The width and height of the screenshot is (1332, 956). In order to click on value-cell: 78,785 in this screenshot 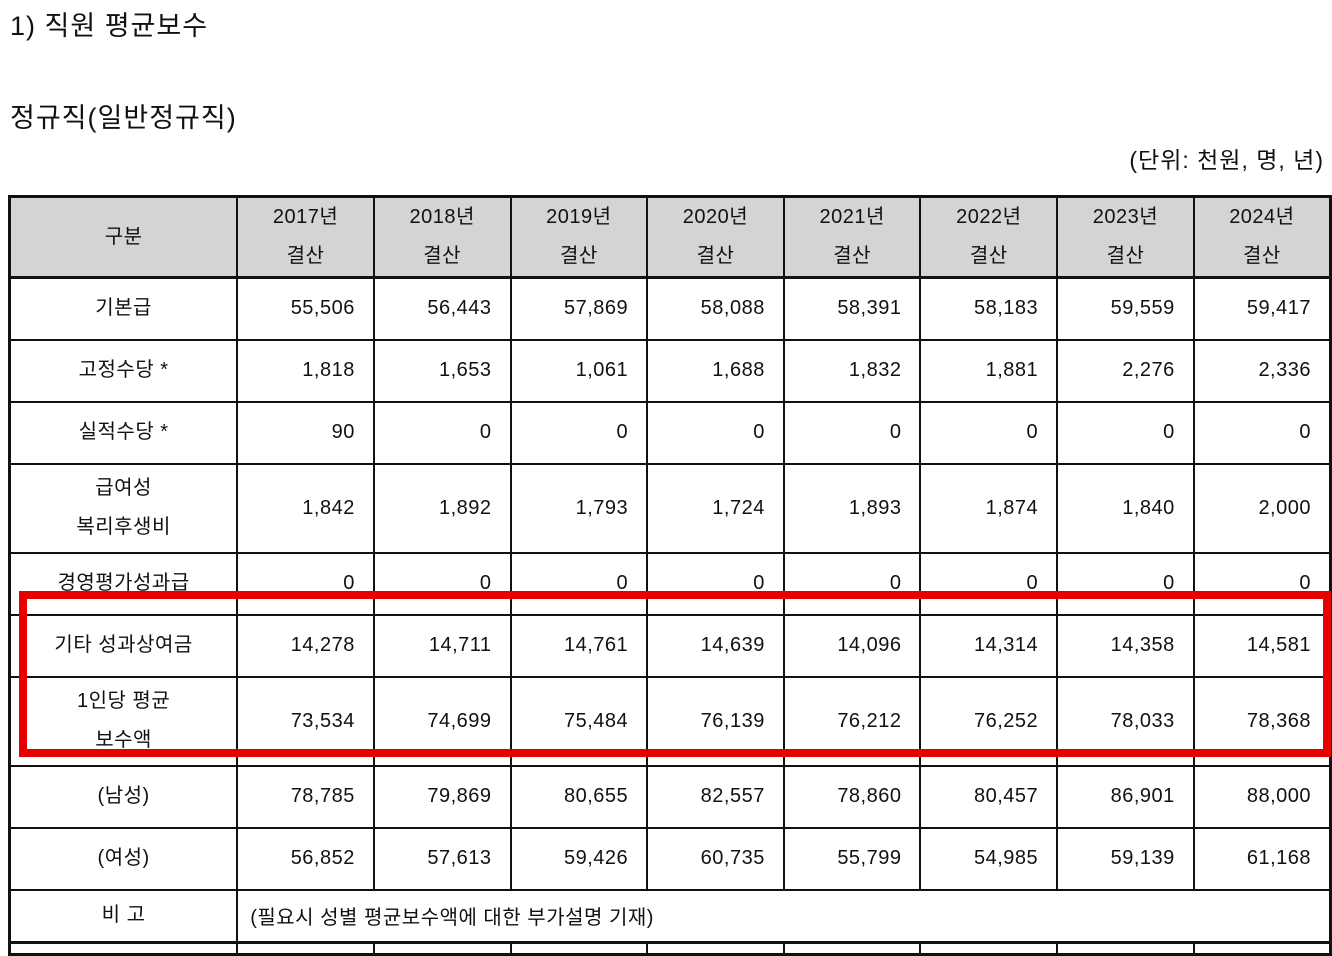, I will do `click(305, 796)`.